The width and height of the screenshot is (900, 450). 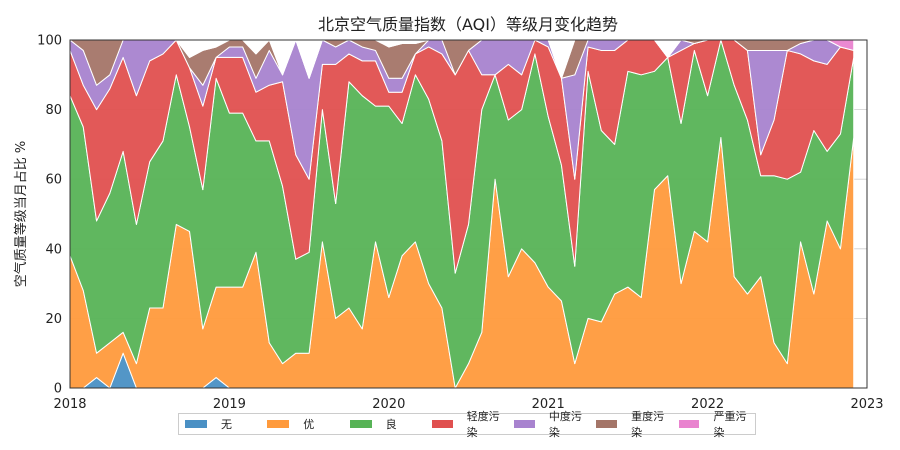 I want to click on y-axis-ticks: 0 20 40 60 80 100, so click(x=49, y=215).